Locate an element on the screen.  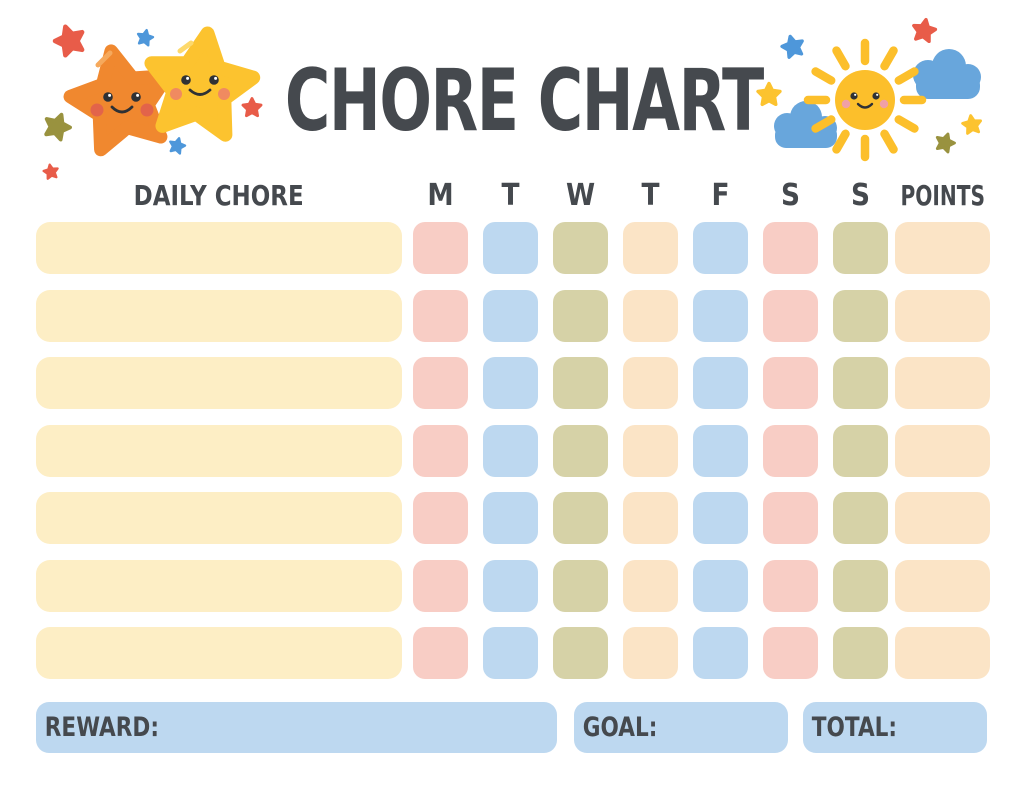
day-header-f-4: F is located at coordinates (720, 195).